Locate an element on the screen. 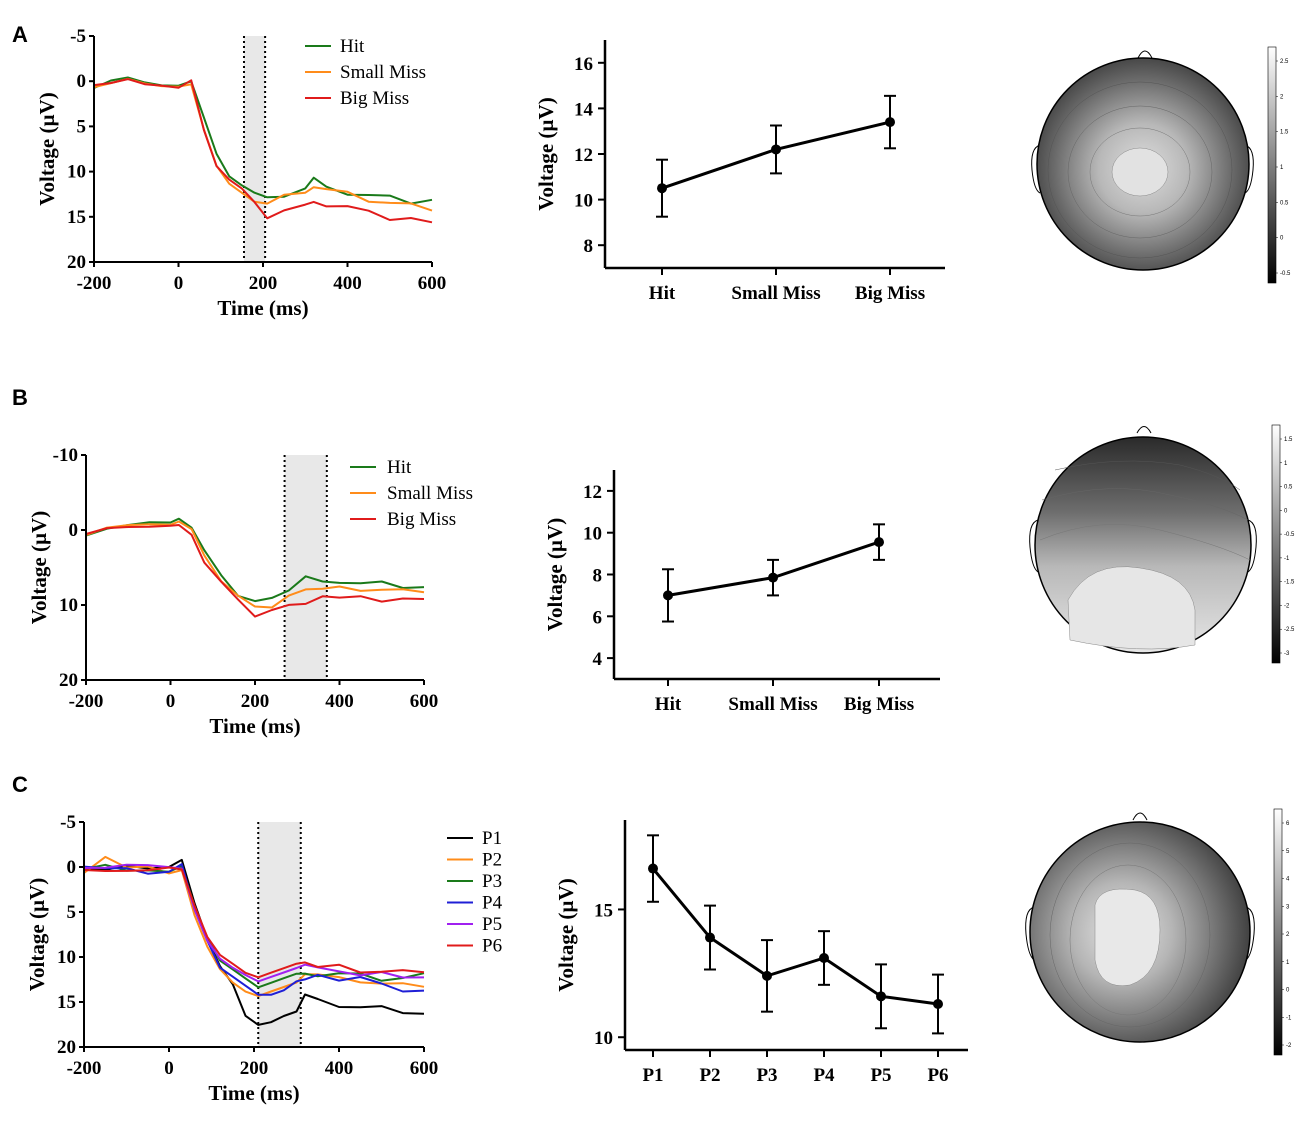 This screenshot has height=1128, width=1300. colorbar-tick-label: -3 is located at coordinates (1287, 654).